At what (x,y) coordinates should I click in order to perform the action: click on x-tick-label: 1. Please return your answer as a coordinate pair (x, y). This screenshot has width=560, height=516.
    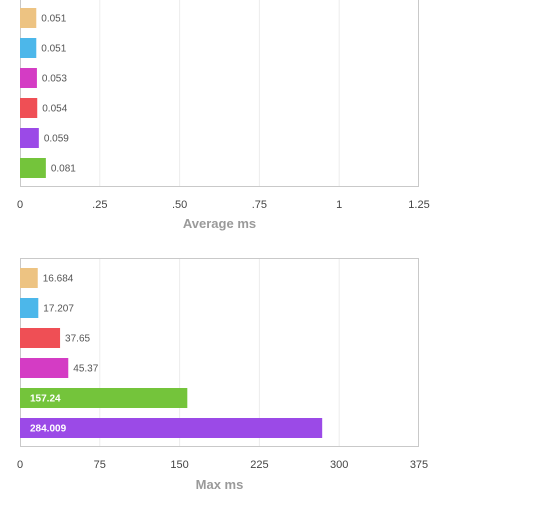
    Looking at the image, I should click on (339, 205).